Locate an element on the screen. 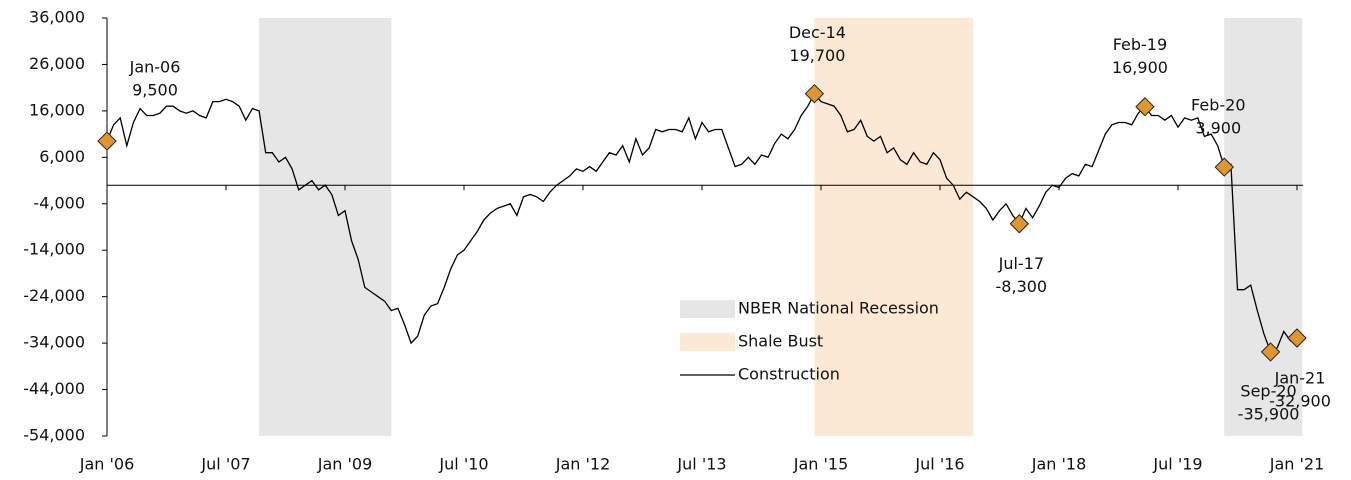  y-tick-label: -54,000 is located at coordinates (54, 435).